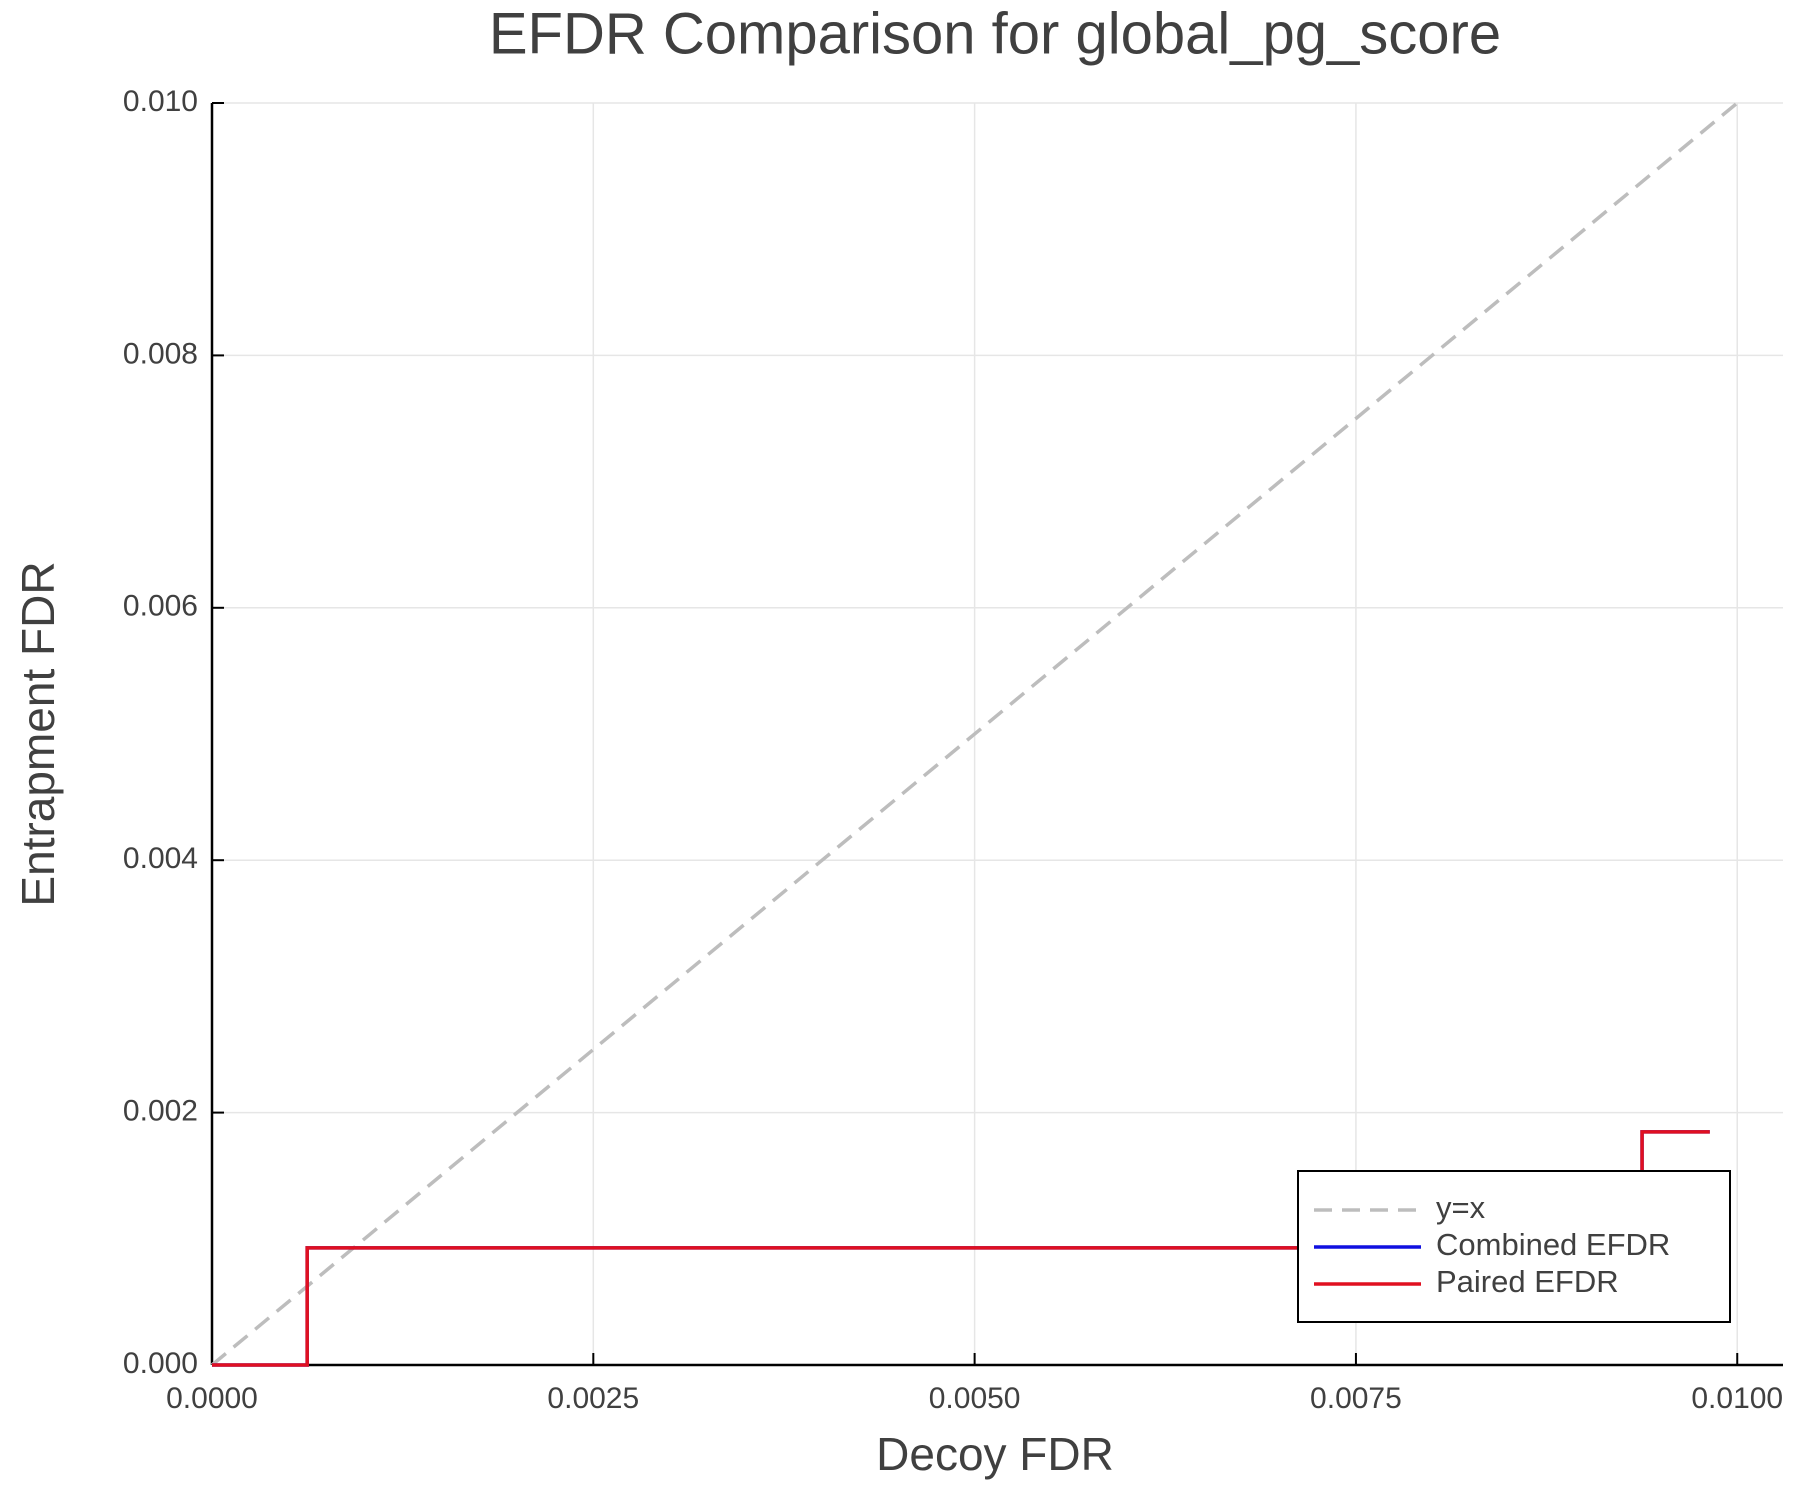  What do you see at coordinates (1737, 1398) in the screenshot?
I see `x-tick-label: 0.0100` at bounding box center [1737, 1398].